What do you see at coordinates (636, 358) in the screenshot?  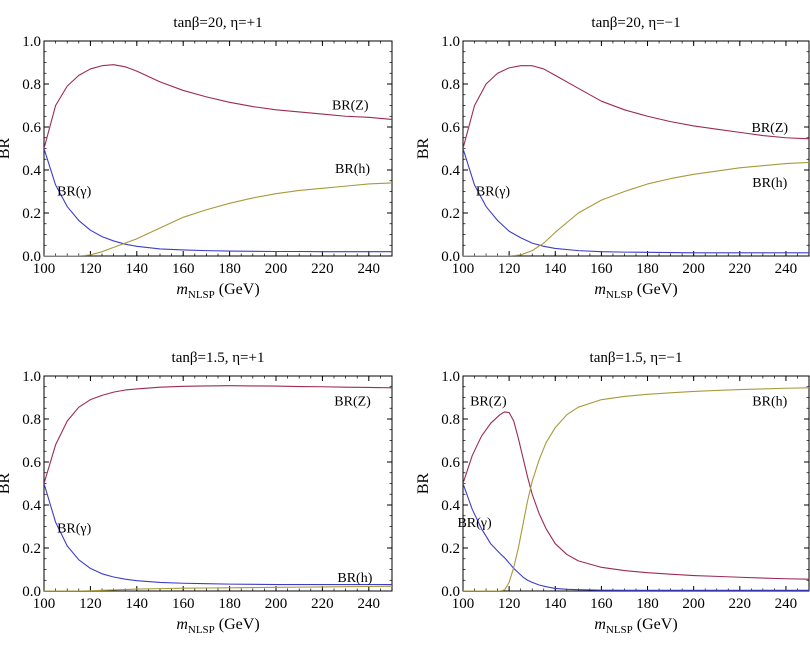 I see `chart-title: tanβ=1.5, η=−1` at bounding box center [636, 358].